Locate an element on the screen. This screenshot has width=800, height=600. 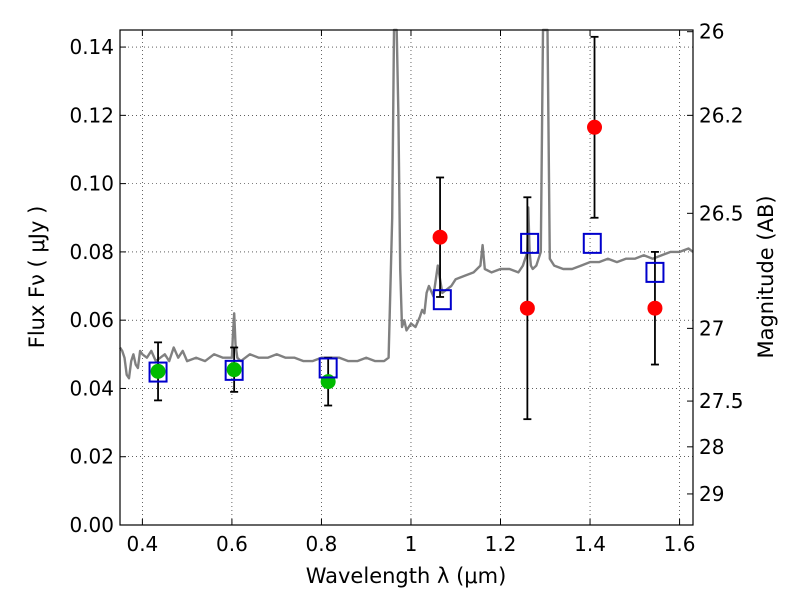
right-tick-label: 26 is located at coordinates (711, 32).